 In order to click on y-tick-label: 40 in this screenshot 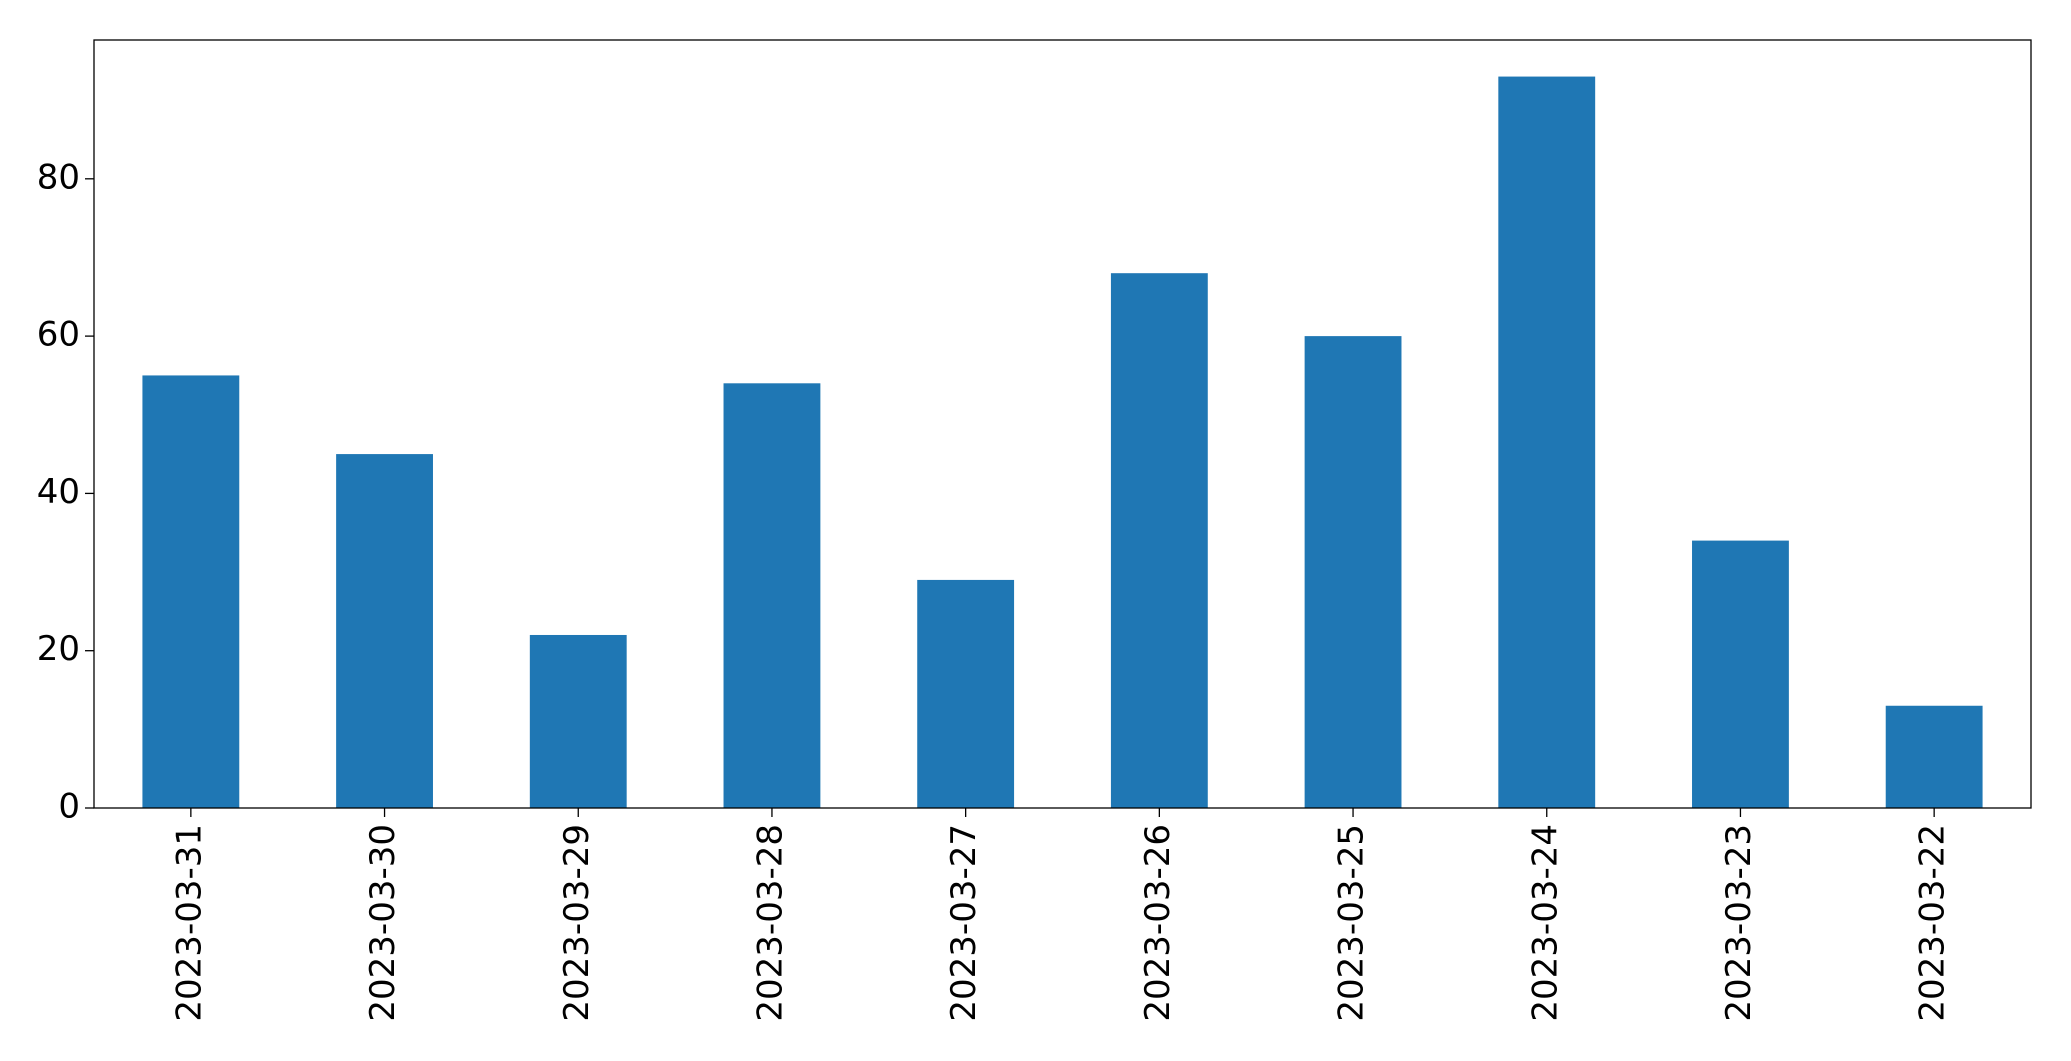, I will do `click(58, 492)`.